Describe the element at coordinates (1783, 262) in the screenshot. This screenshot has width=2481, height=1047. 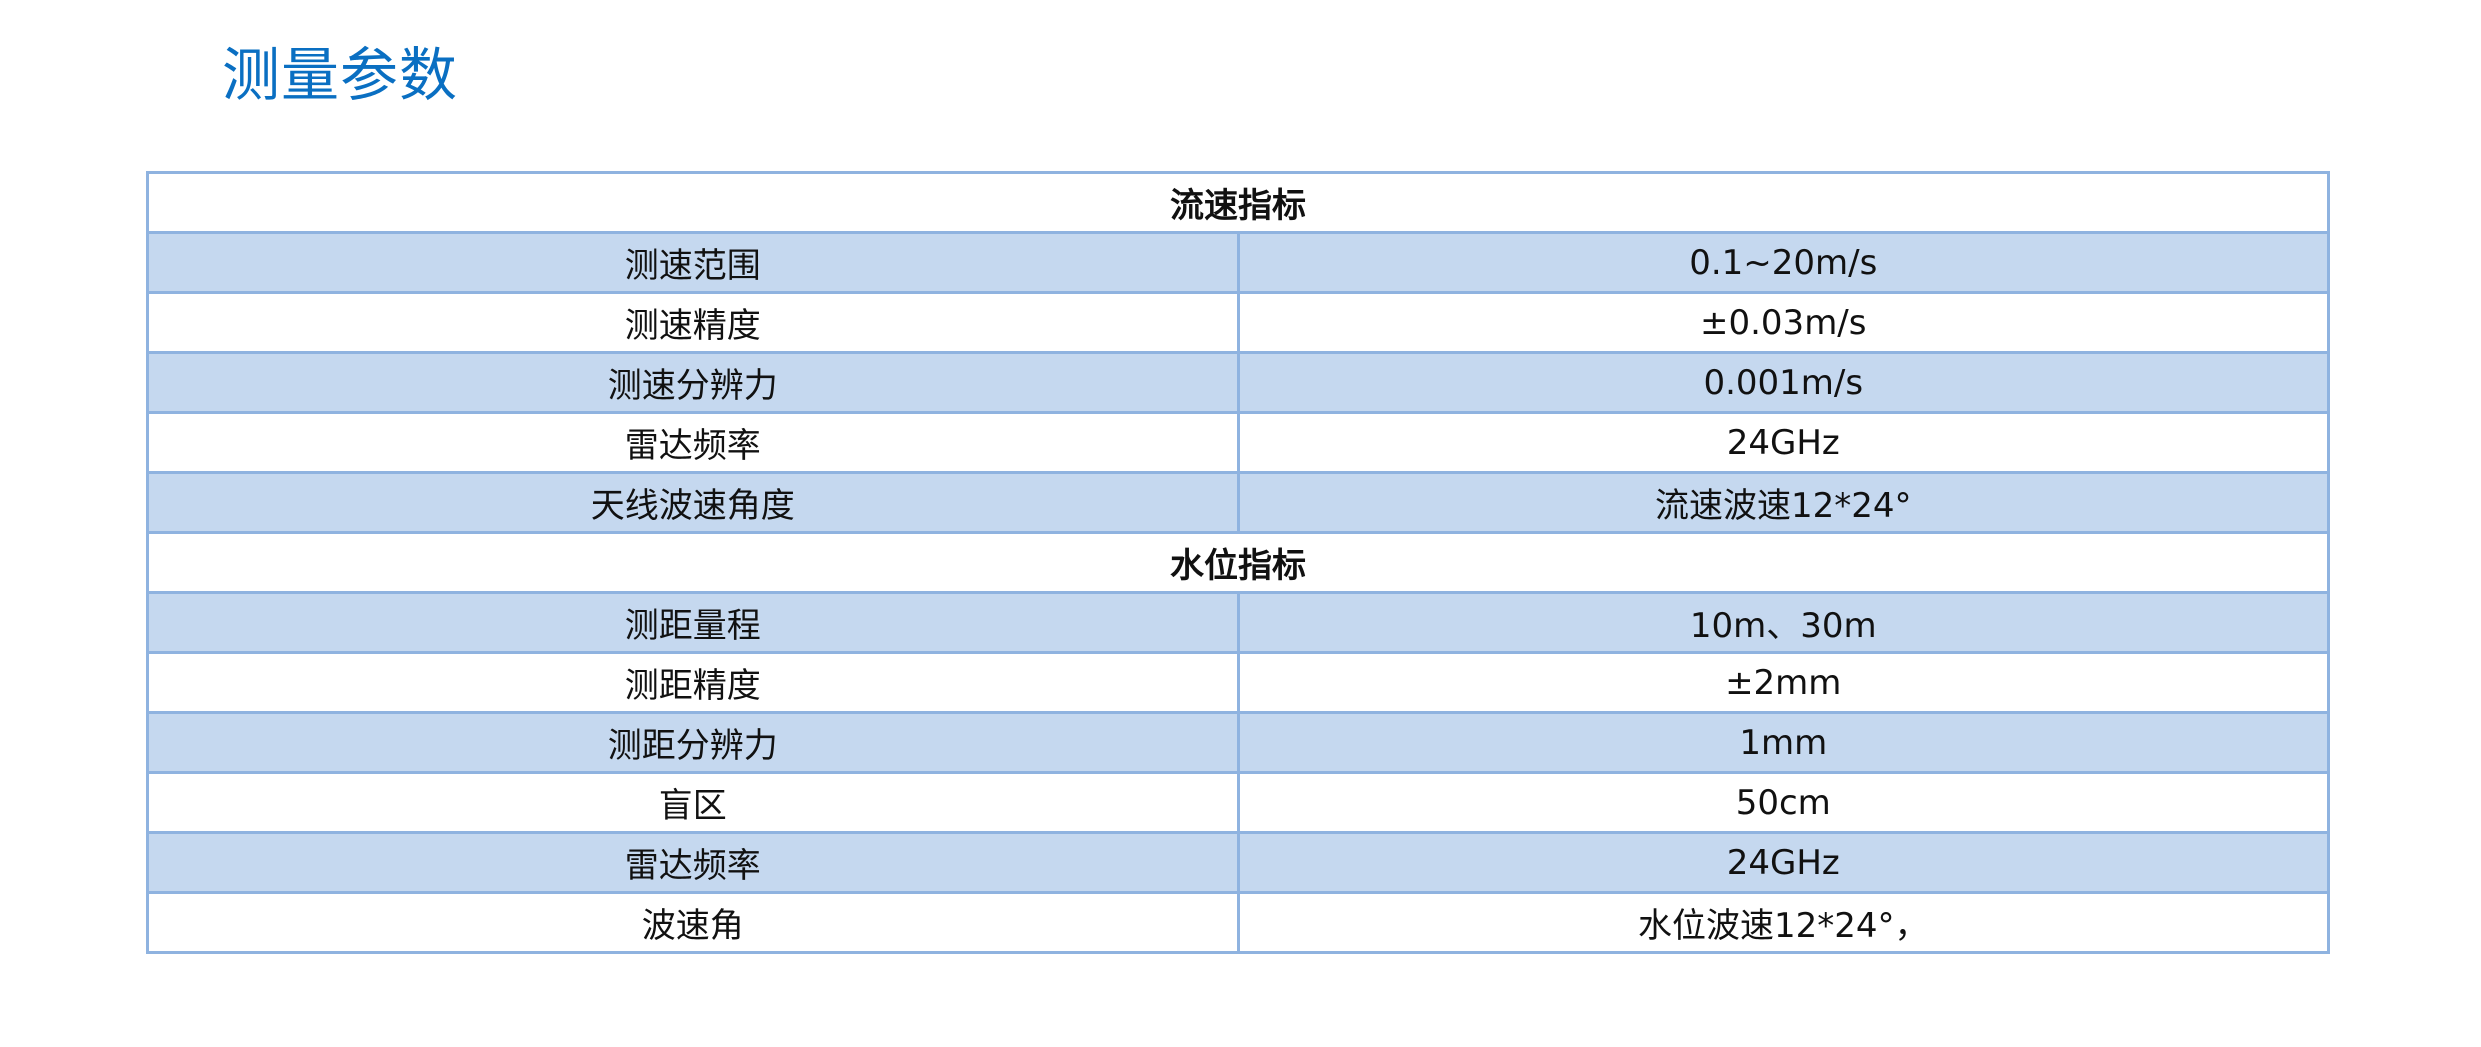
I see `parameter-value: 0.1~20m/s` at that location.